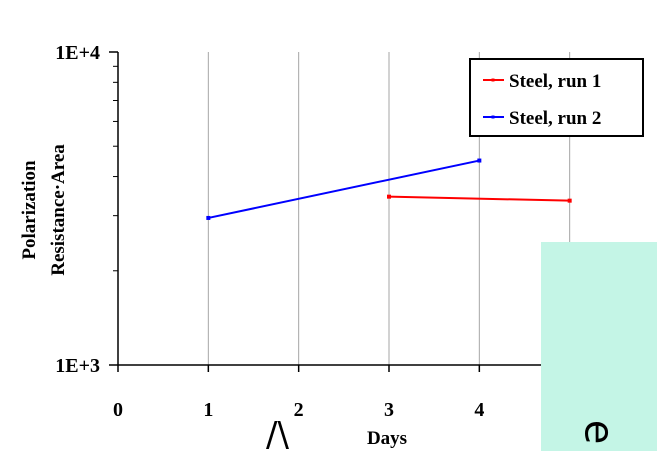 The height and width of the screenshot is (455, 657). I want to click on overlay-panel, so click(599, 346).